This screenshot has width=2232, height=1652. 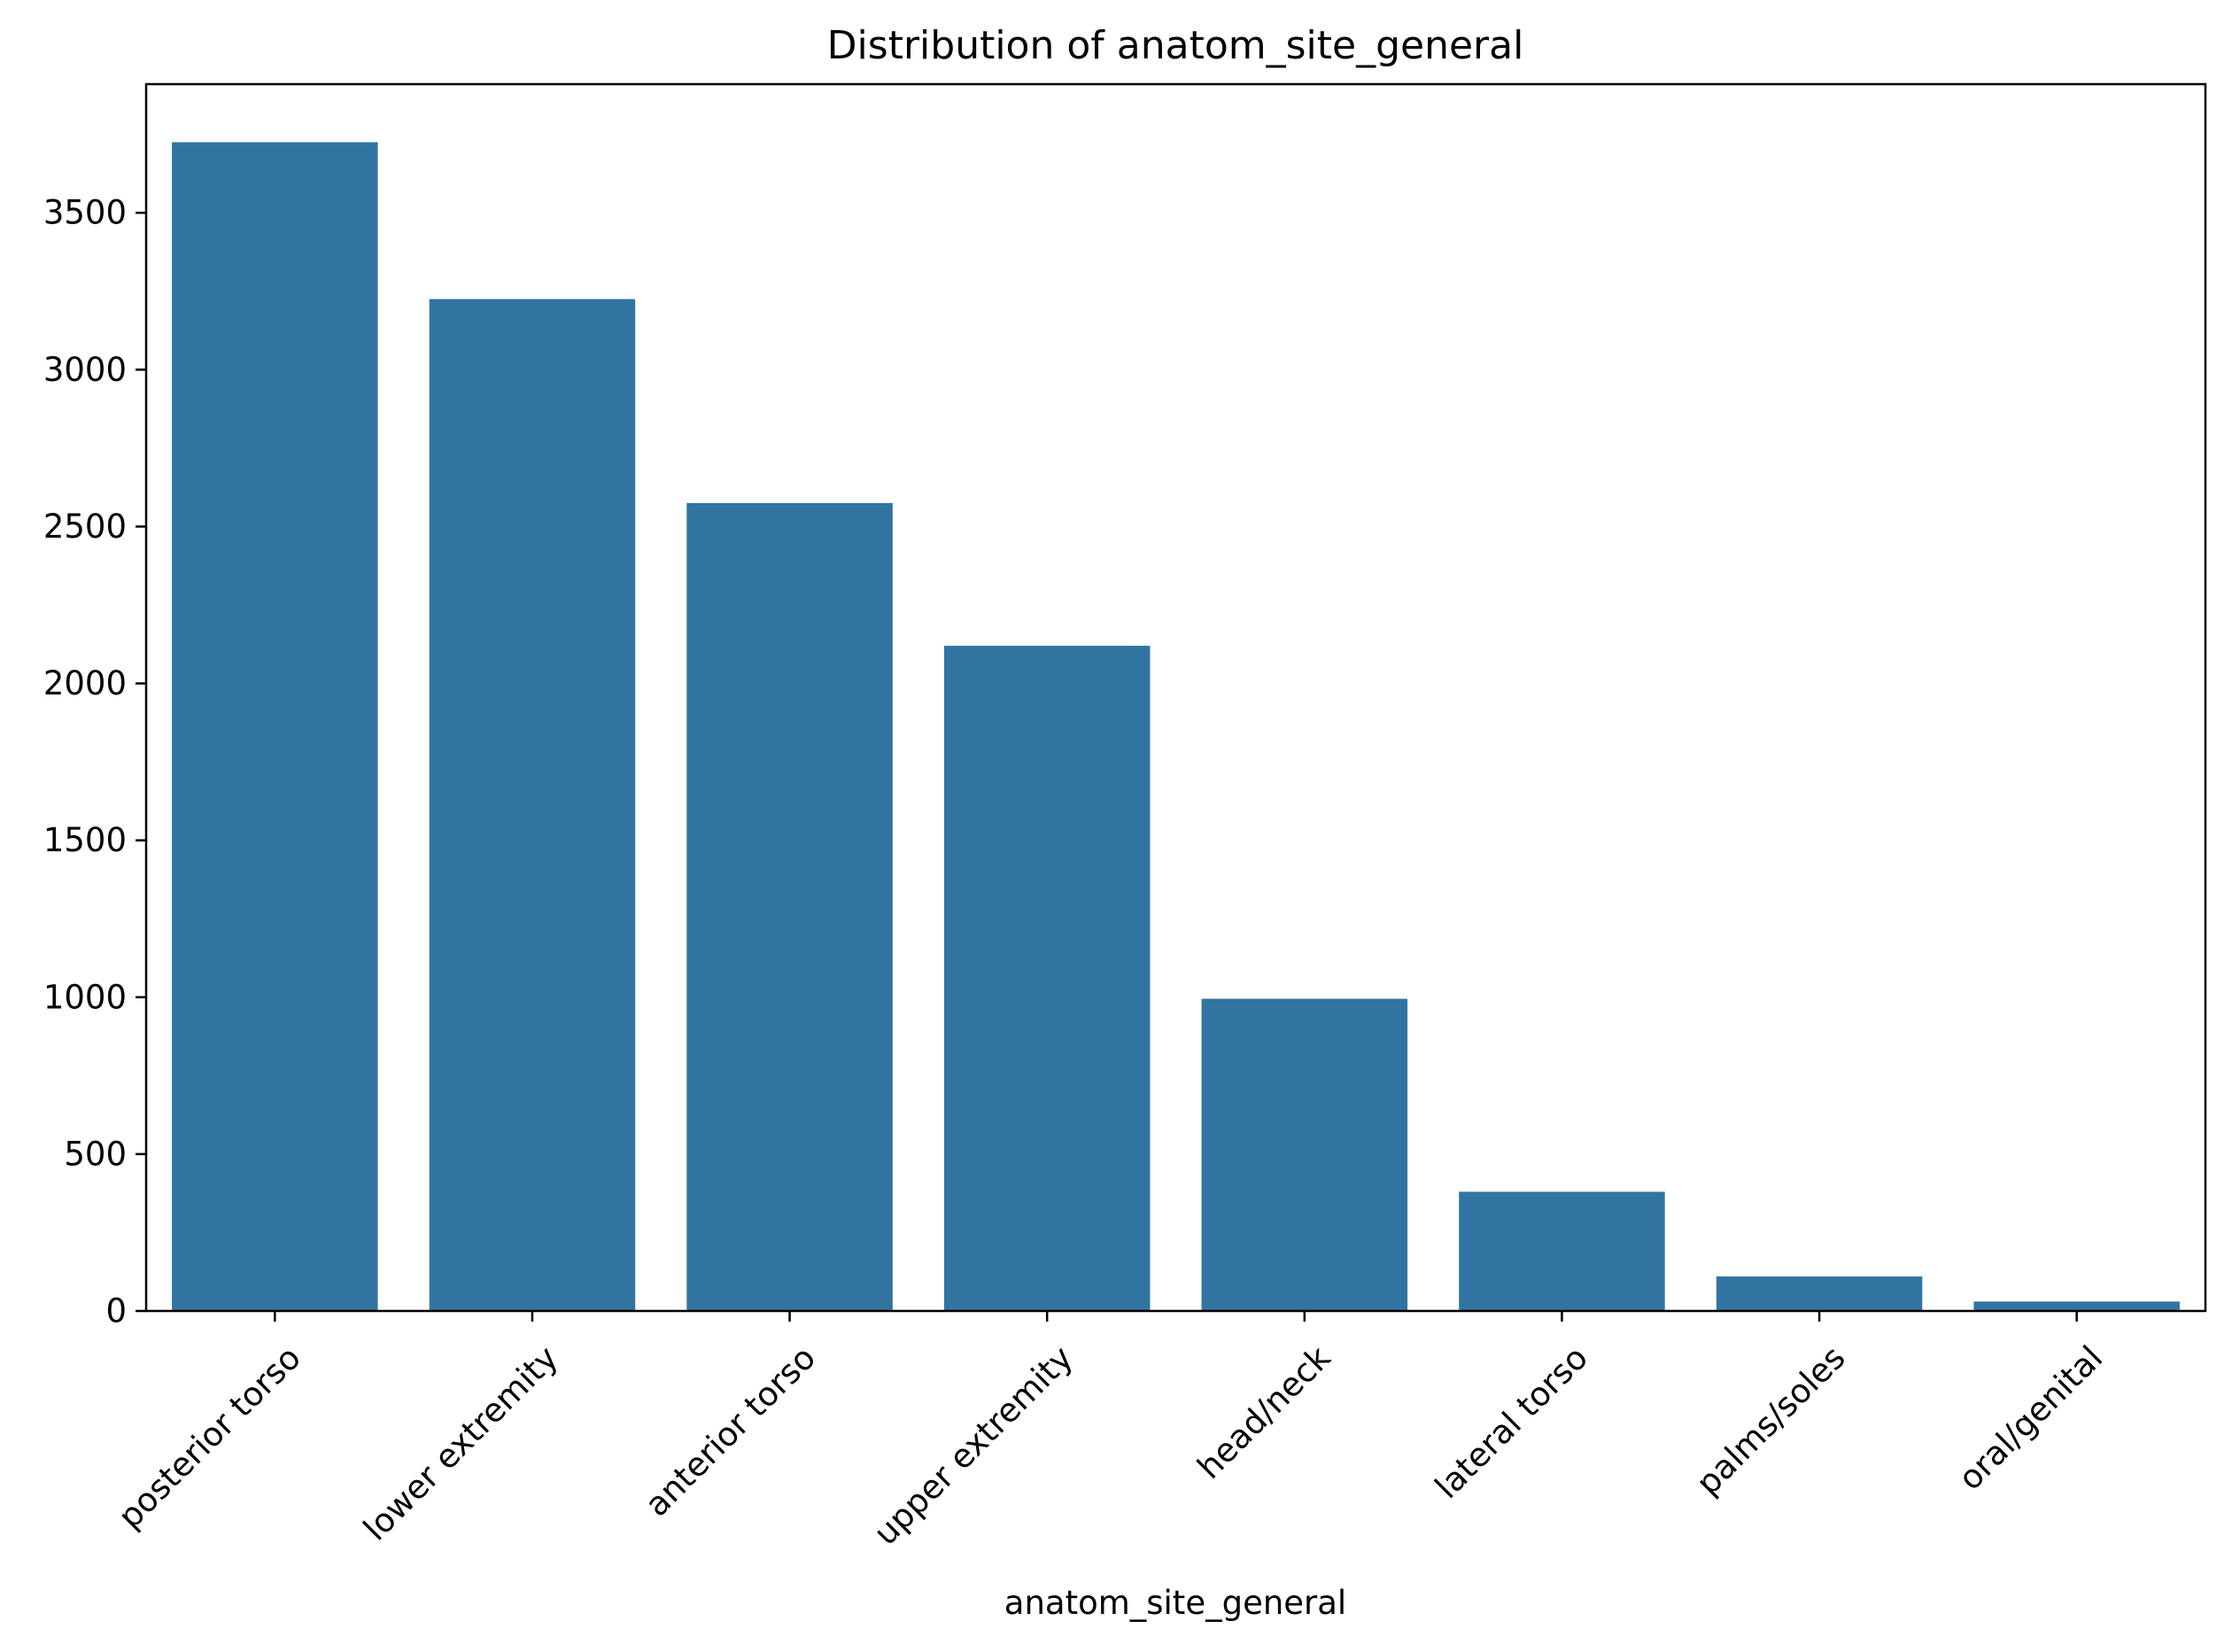 I want to click on bar-upper-extremity, so click(x=1047, y=979).